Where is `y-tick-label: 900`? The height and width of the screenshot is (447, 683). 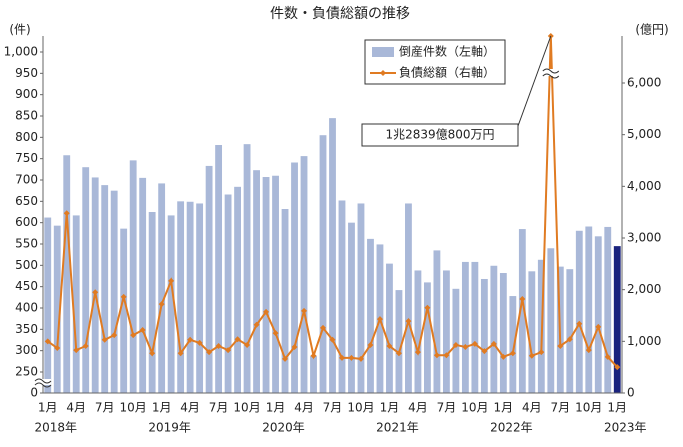
y-tick-label: 900 is located at coordinates (26, 94).